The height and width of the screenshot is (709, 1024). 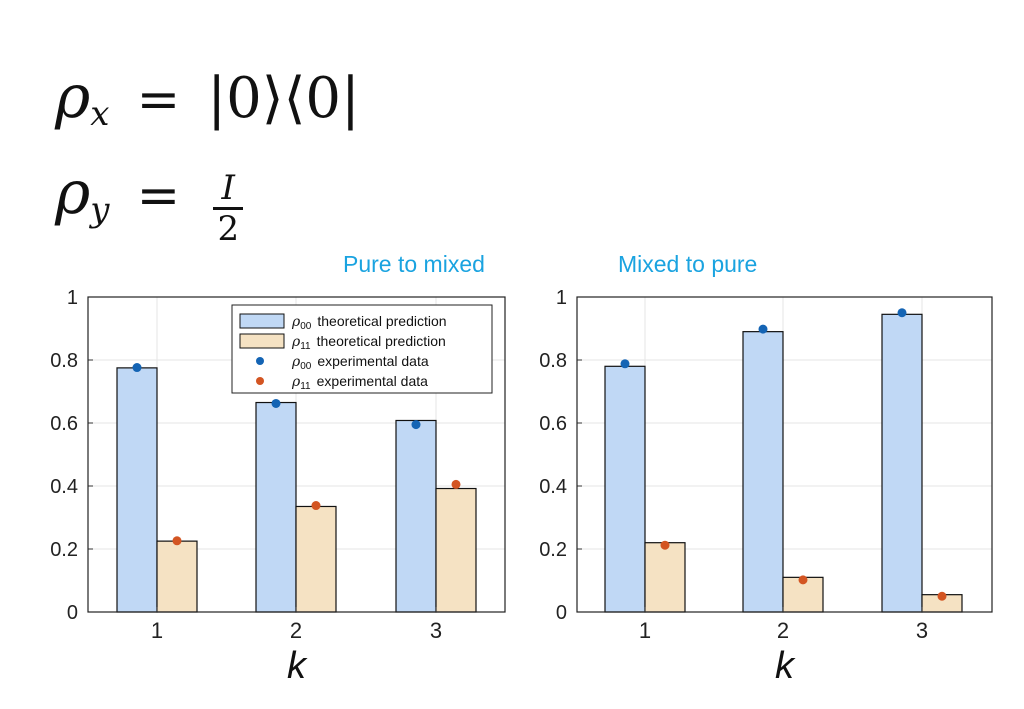 What do you see at coordinates (260, 381) in the screenshot?
I see `legend-marker-rho11` at bounding box center [260, 381].